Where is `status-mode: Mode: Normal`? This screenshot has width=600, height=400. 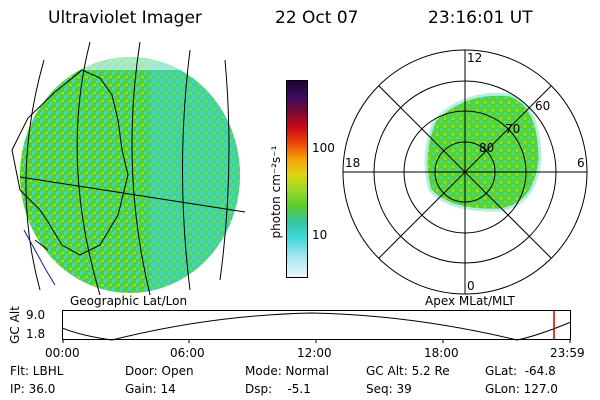
status-mode: Mode: Normal is located at coordinates (287, 371).